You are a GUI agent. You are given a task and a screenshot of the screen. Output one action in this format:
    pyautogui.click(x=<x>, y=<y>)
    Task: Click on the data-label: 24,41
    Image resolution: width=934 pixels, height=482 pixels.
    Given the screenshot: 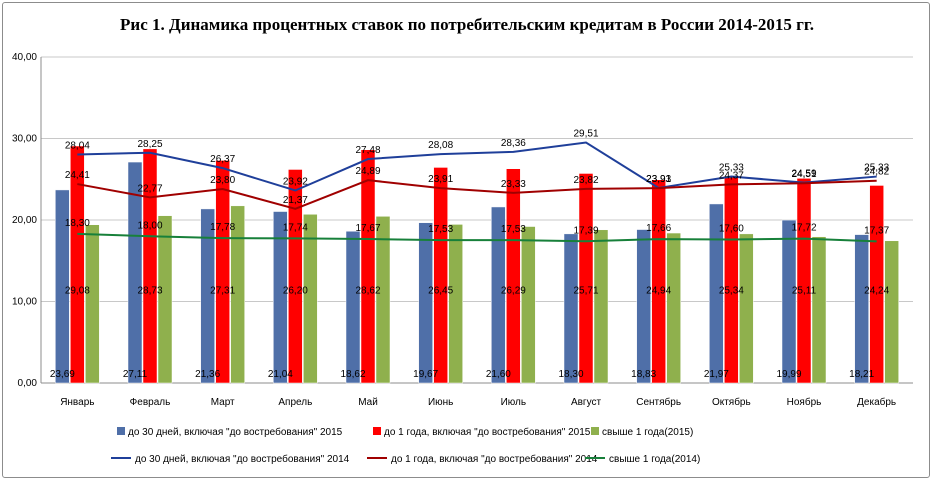 What is the action you would take?
    pyautogui.click(x=77, y=175)
    